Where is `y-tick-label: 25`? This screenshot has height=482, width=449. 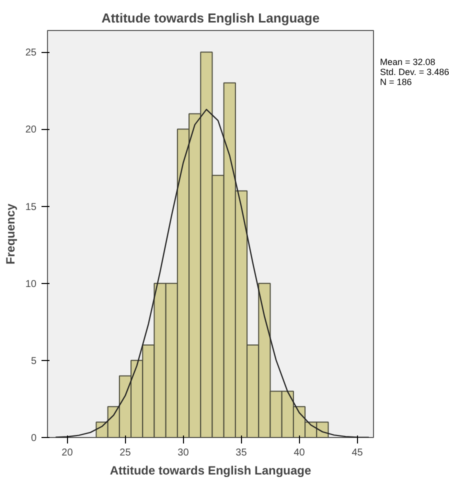 y-tick-label: 25 is located at coordinates (31, 53).